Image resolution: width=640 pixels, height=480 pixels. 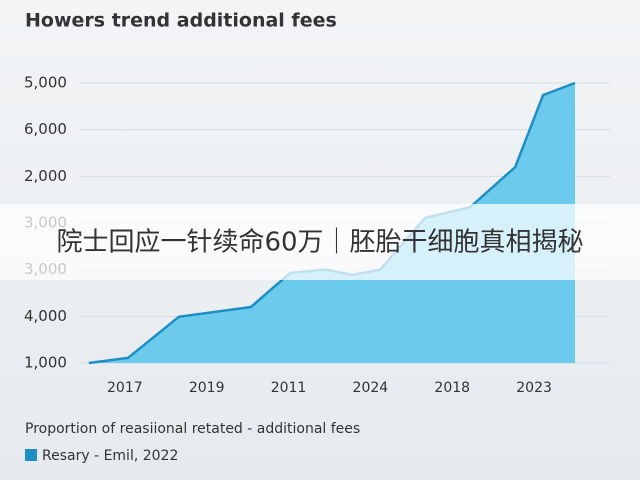 I want to click on x-tick-label: 2011, so click(x=289, y=388).